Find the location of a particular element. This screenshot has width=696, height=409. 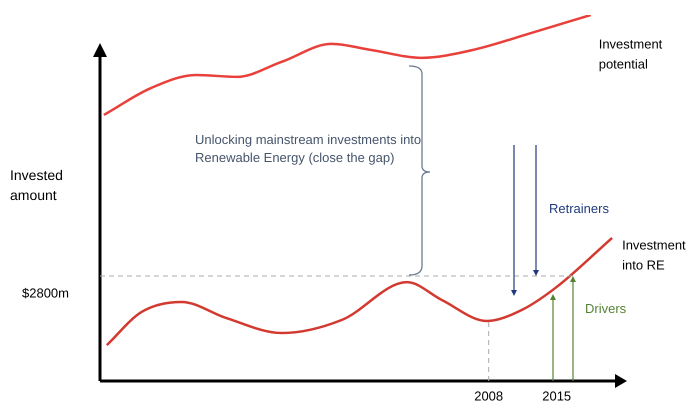

x-tick-label: 2015 is located at coordinates (557, 396).